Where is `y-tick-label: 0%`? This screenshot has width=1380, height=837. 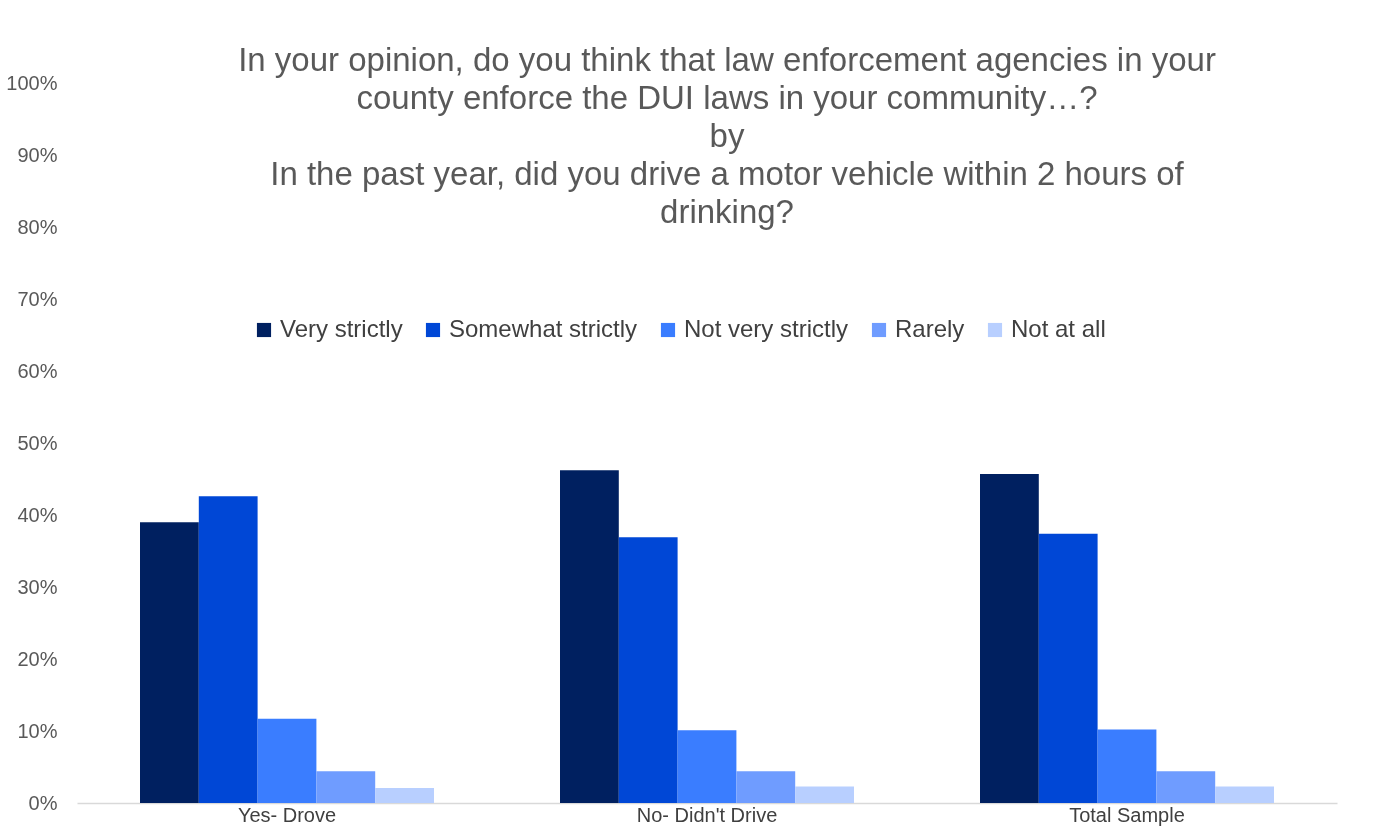
y-tick-label: 0% is located at coordinates (43, 802).